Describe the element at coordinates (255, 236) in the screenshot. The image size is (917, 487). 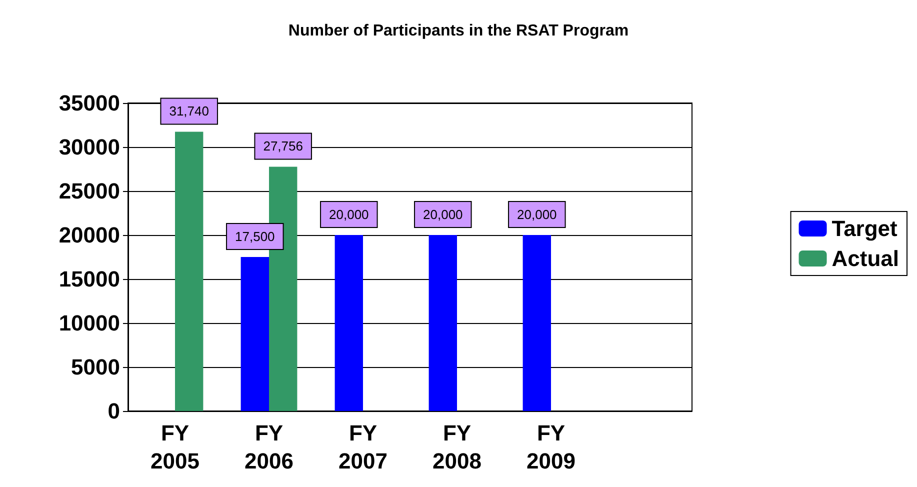
I see `data-label: 17,500` at that location.